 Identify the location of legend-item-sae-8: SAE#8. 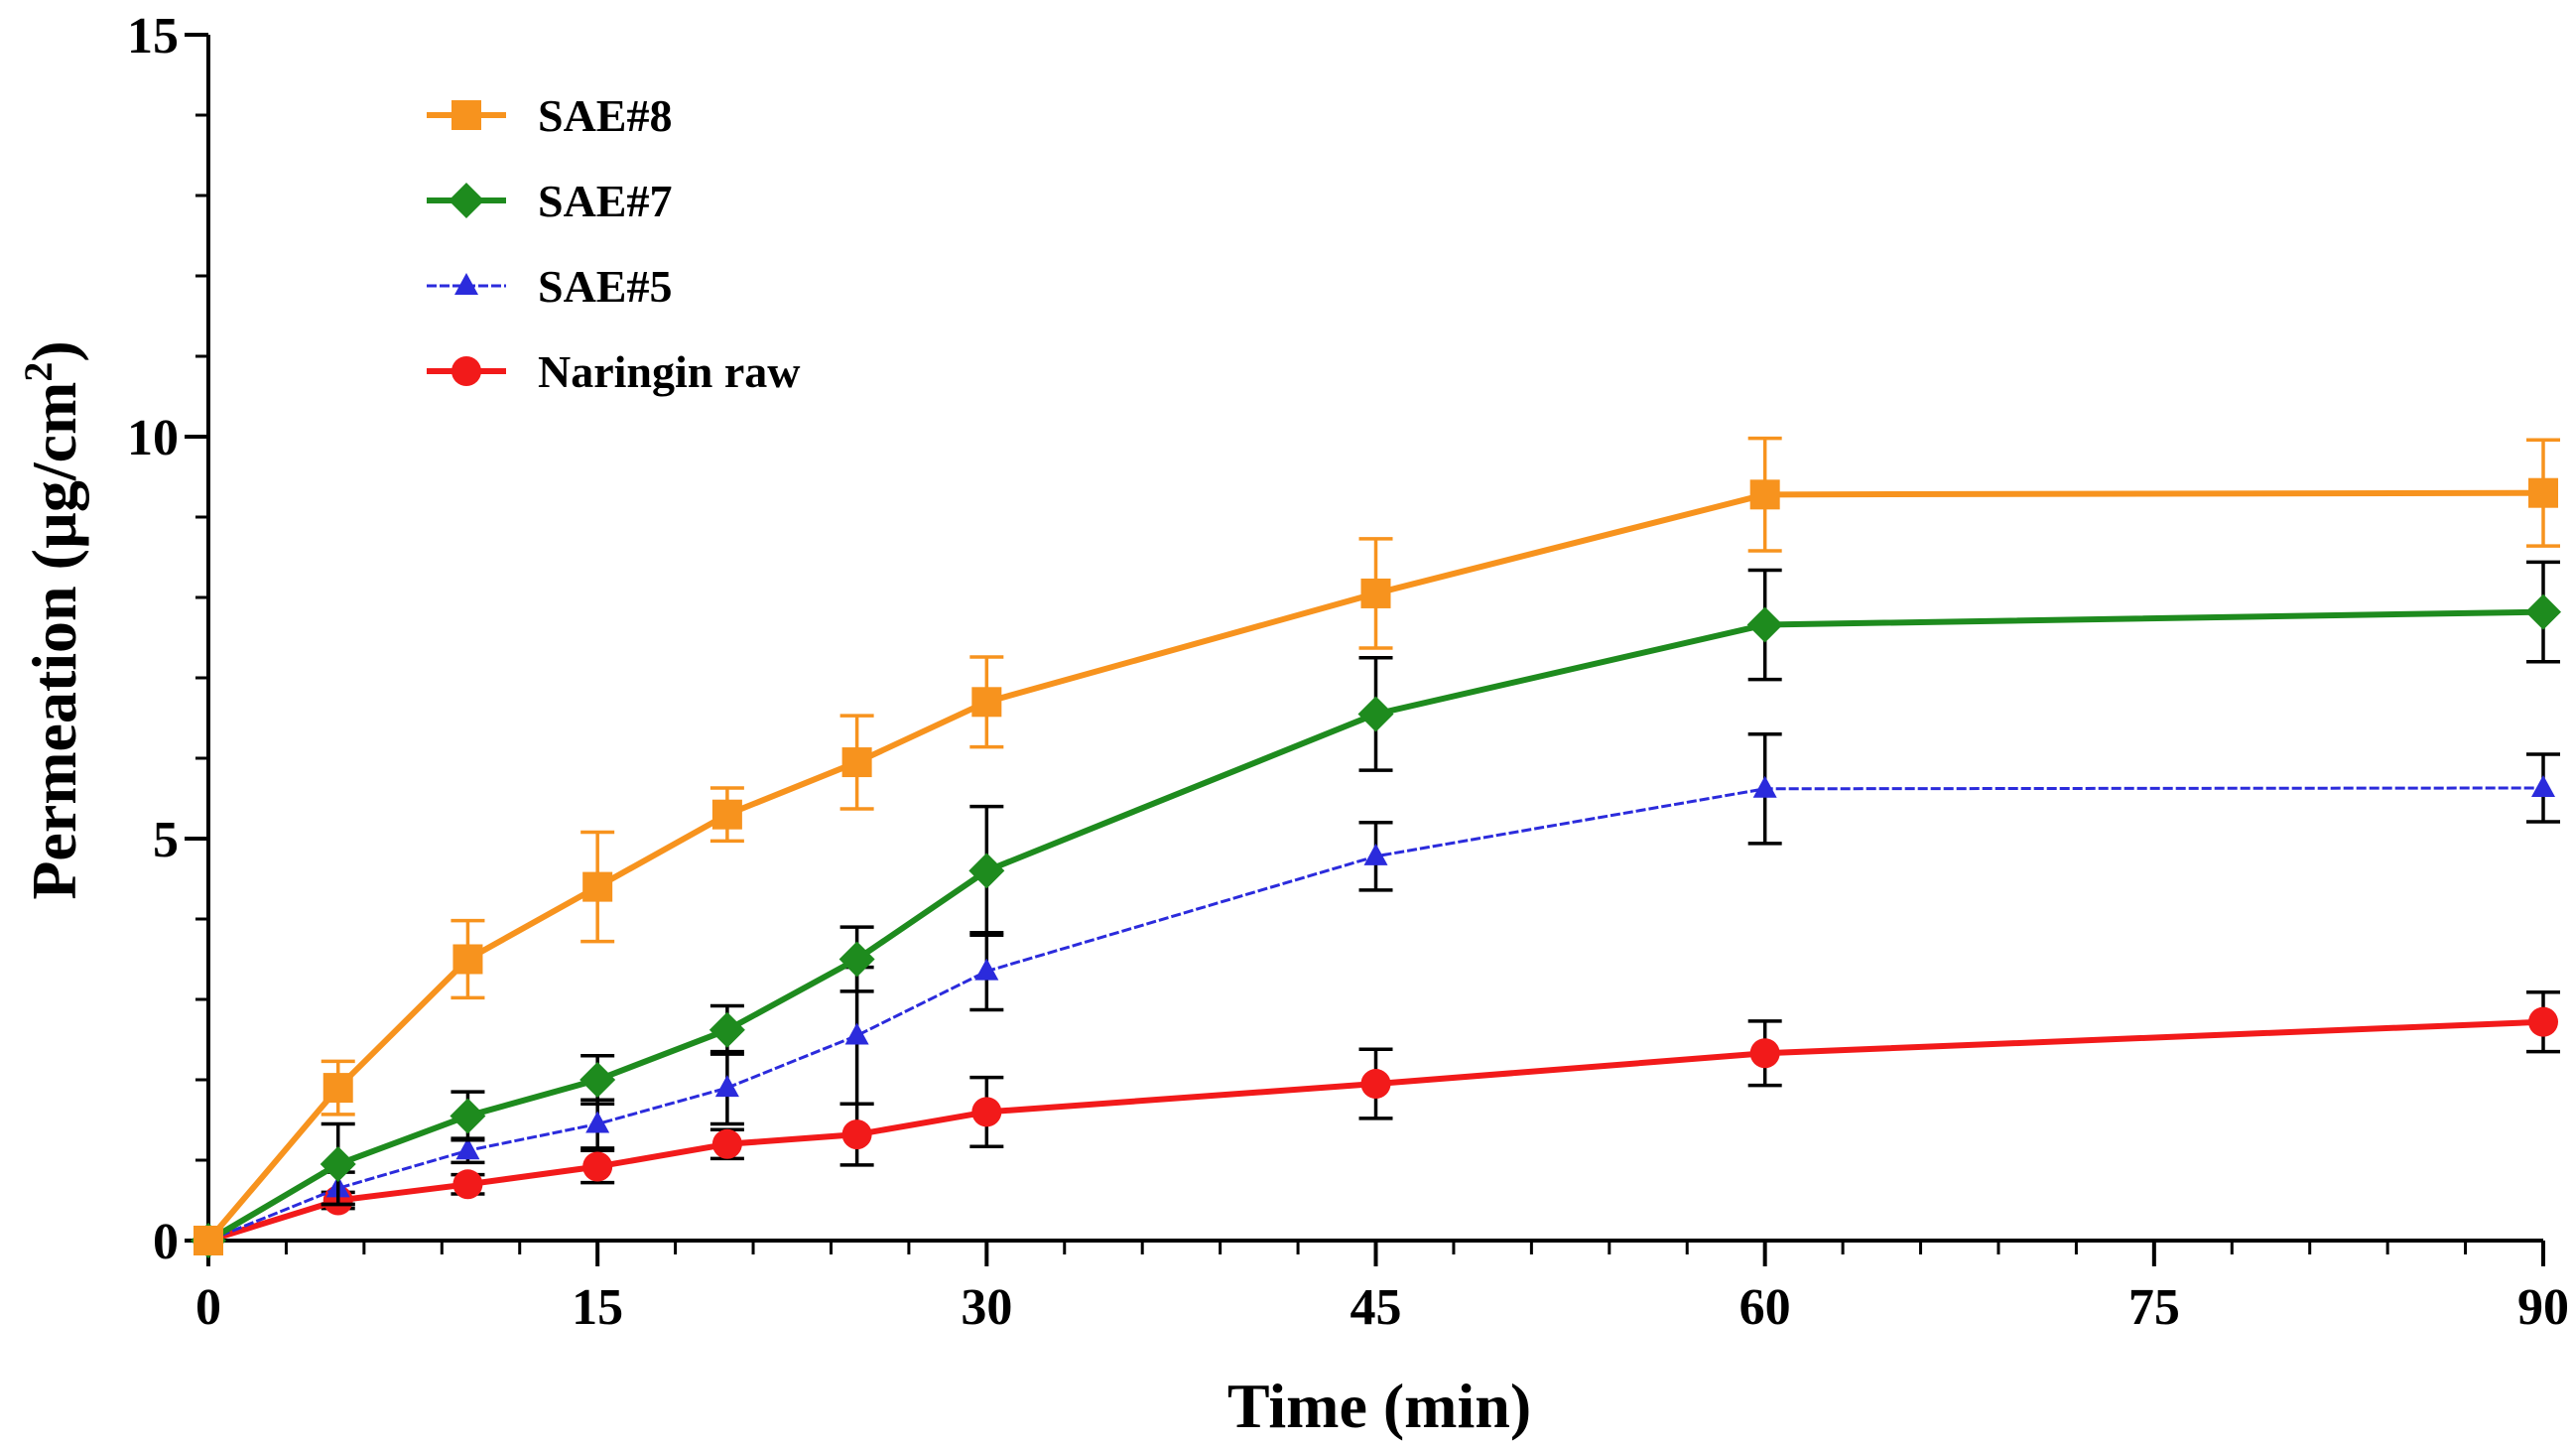
(550, 115).